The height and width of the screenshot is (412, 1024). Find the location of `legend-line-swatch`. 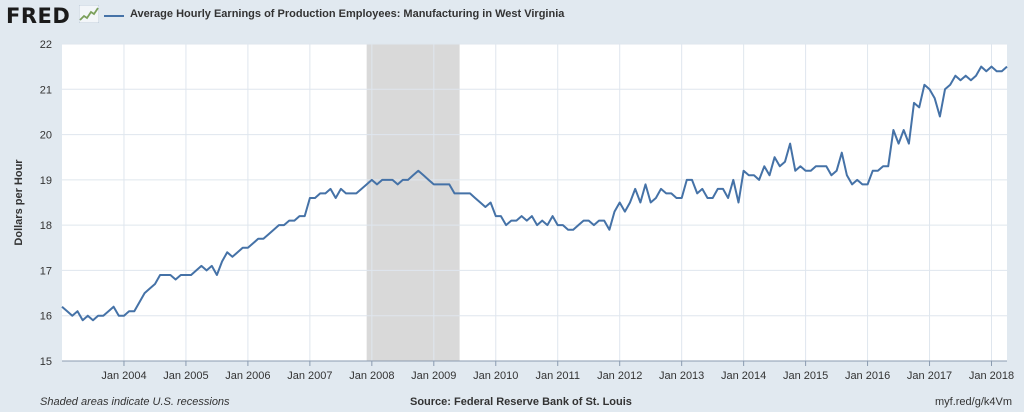

legend-line-swatch is located at coordinates (114, 16).